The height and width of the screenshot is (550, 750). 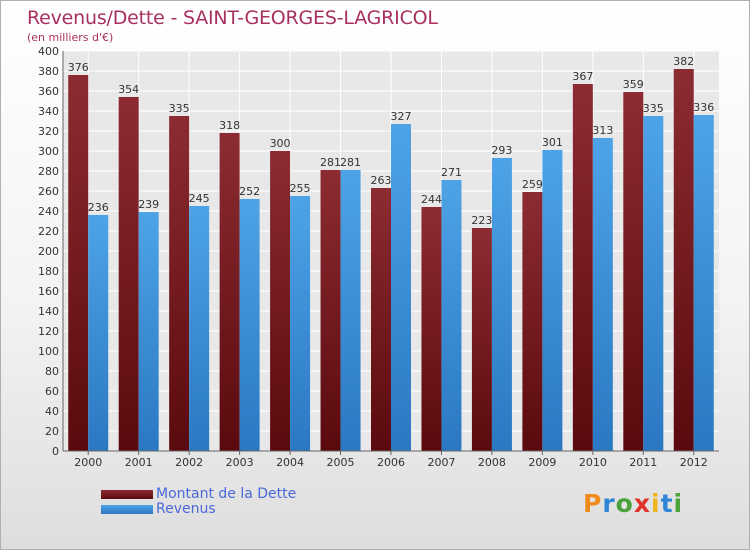 I want to click on x-tick-label: 2004, so click(x=290, y=462).